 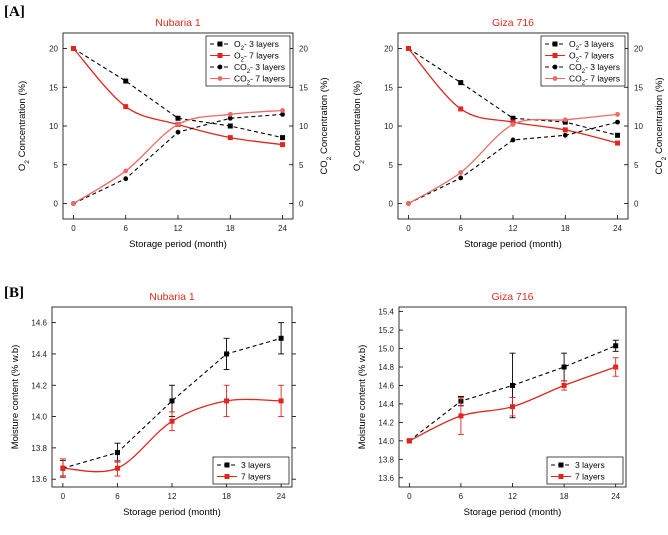 What do you see at coordinates (638, 87) in the screenshot?
I see `y2-tick-label: 15` at bounding box center [638, 87].